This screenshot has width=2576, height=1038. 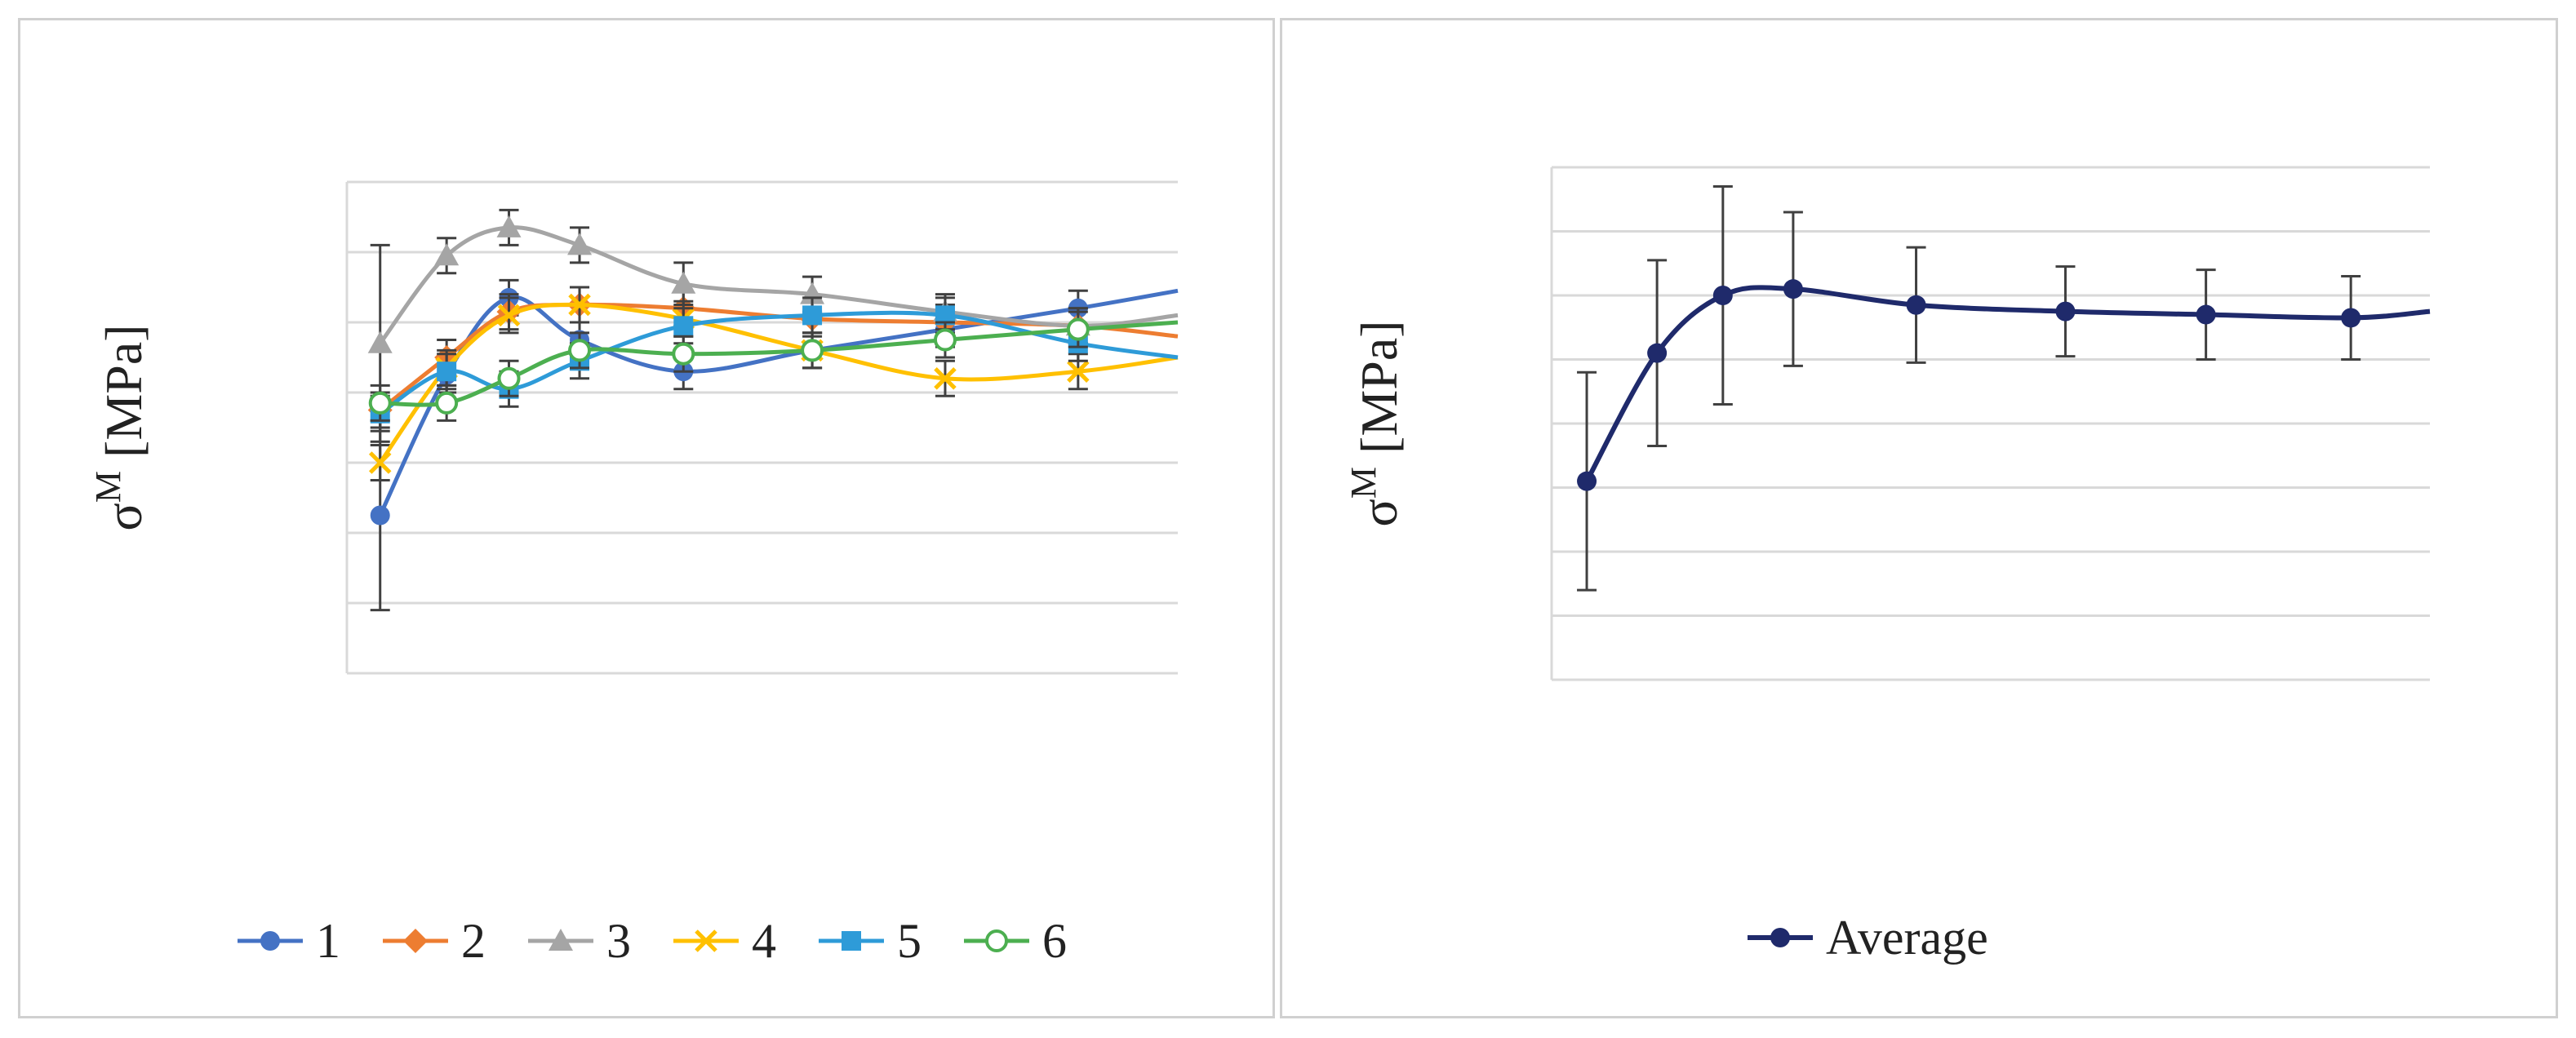 I want to click on series-line-Average, so click(x=2007, y=384).